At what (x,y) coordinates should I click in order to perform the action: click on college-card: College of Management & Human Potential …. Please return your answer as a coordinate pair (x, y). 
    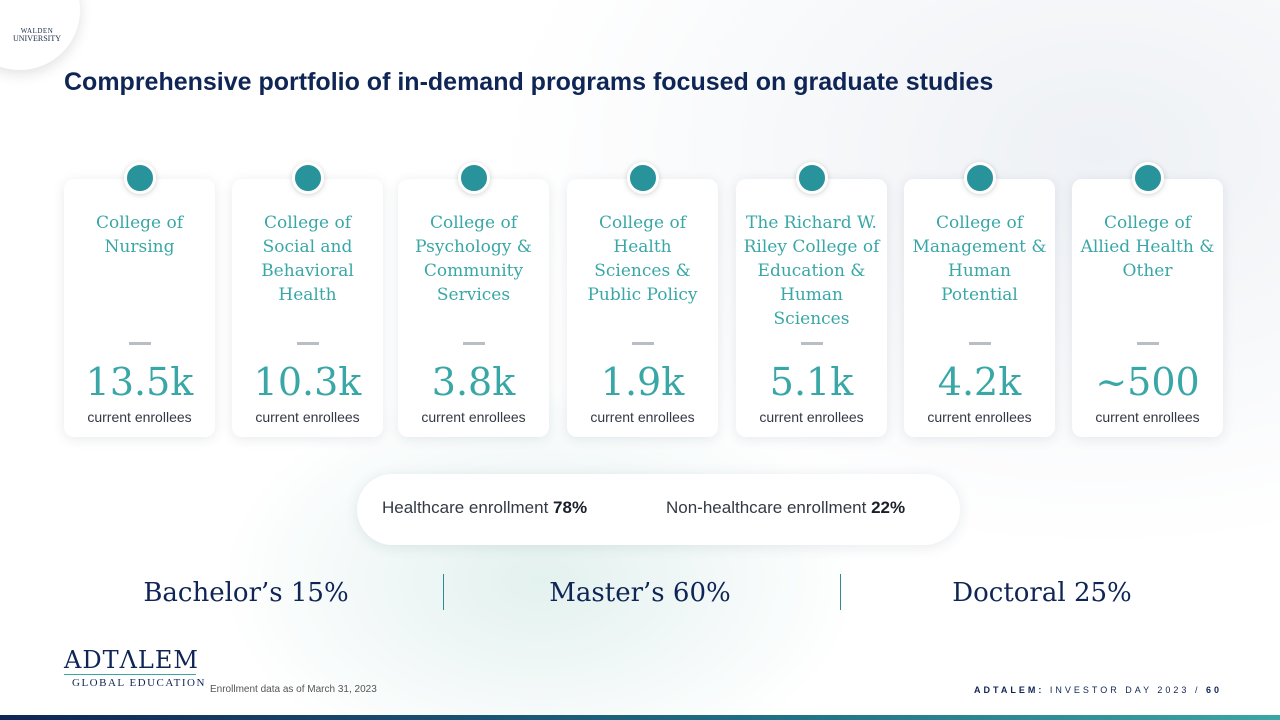
    Looking at the image, I should click on (979, 299).